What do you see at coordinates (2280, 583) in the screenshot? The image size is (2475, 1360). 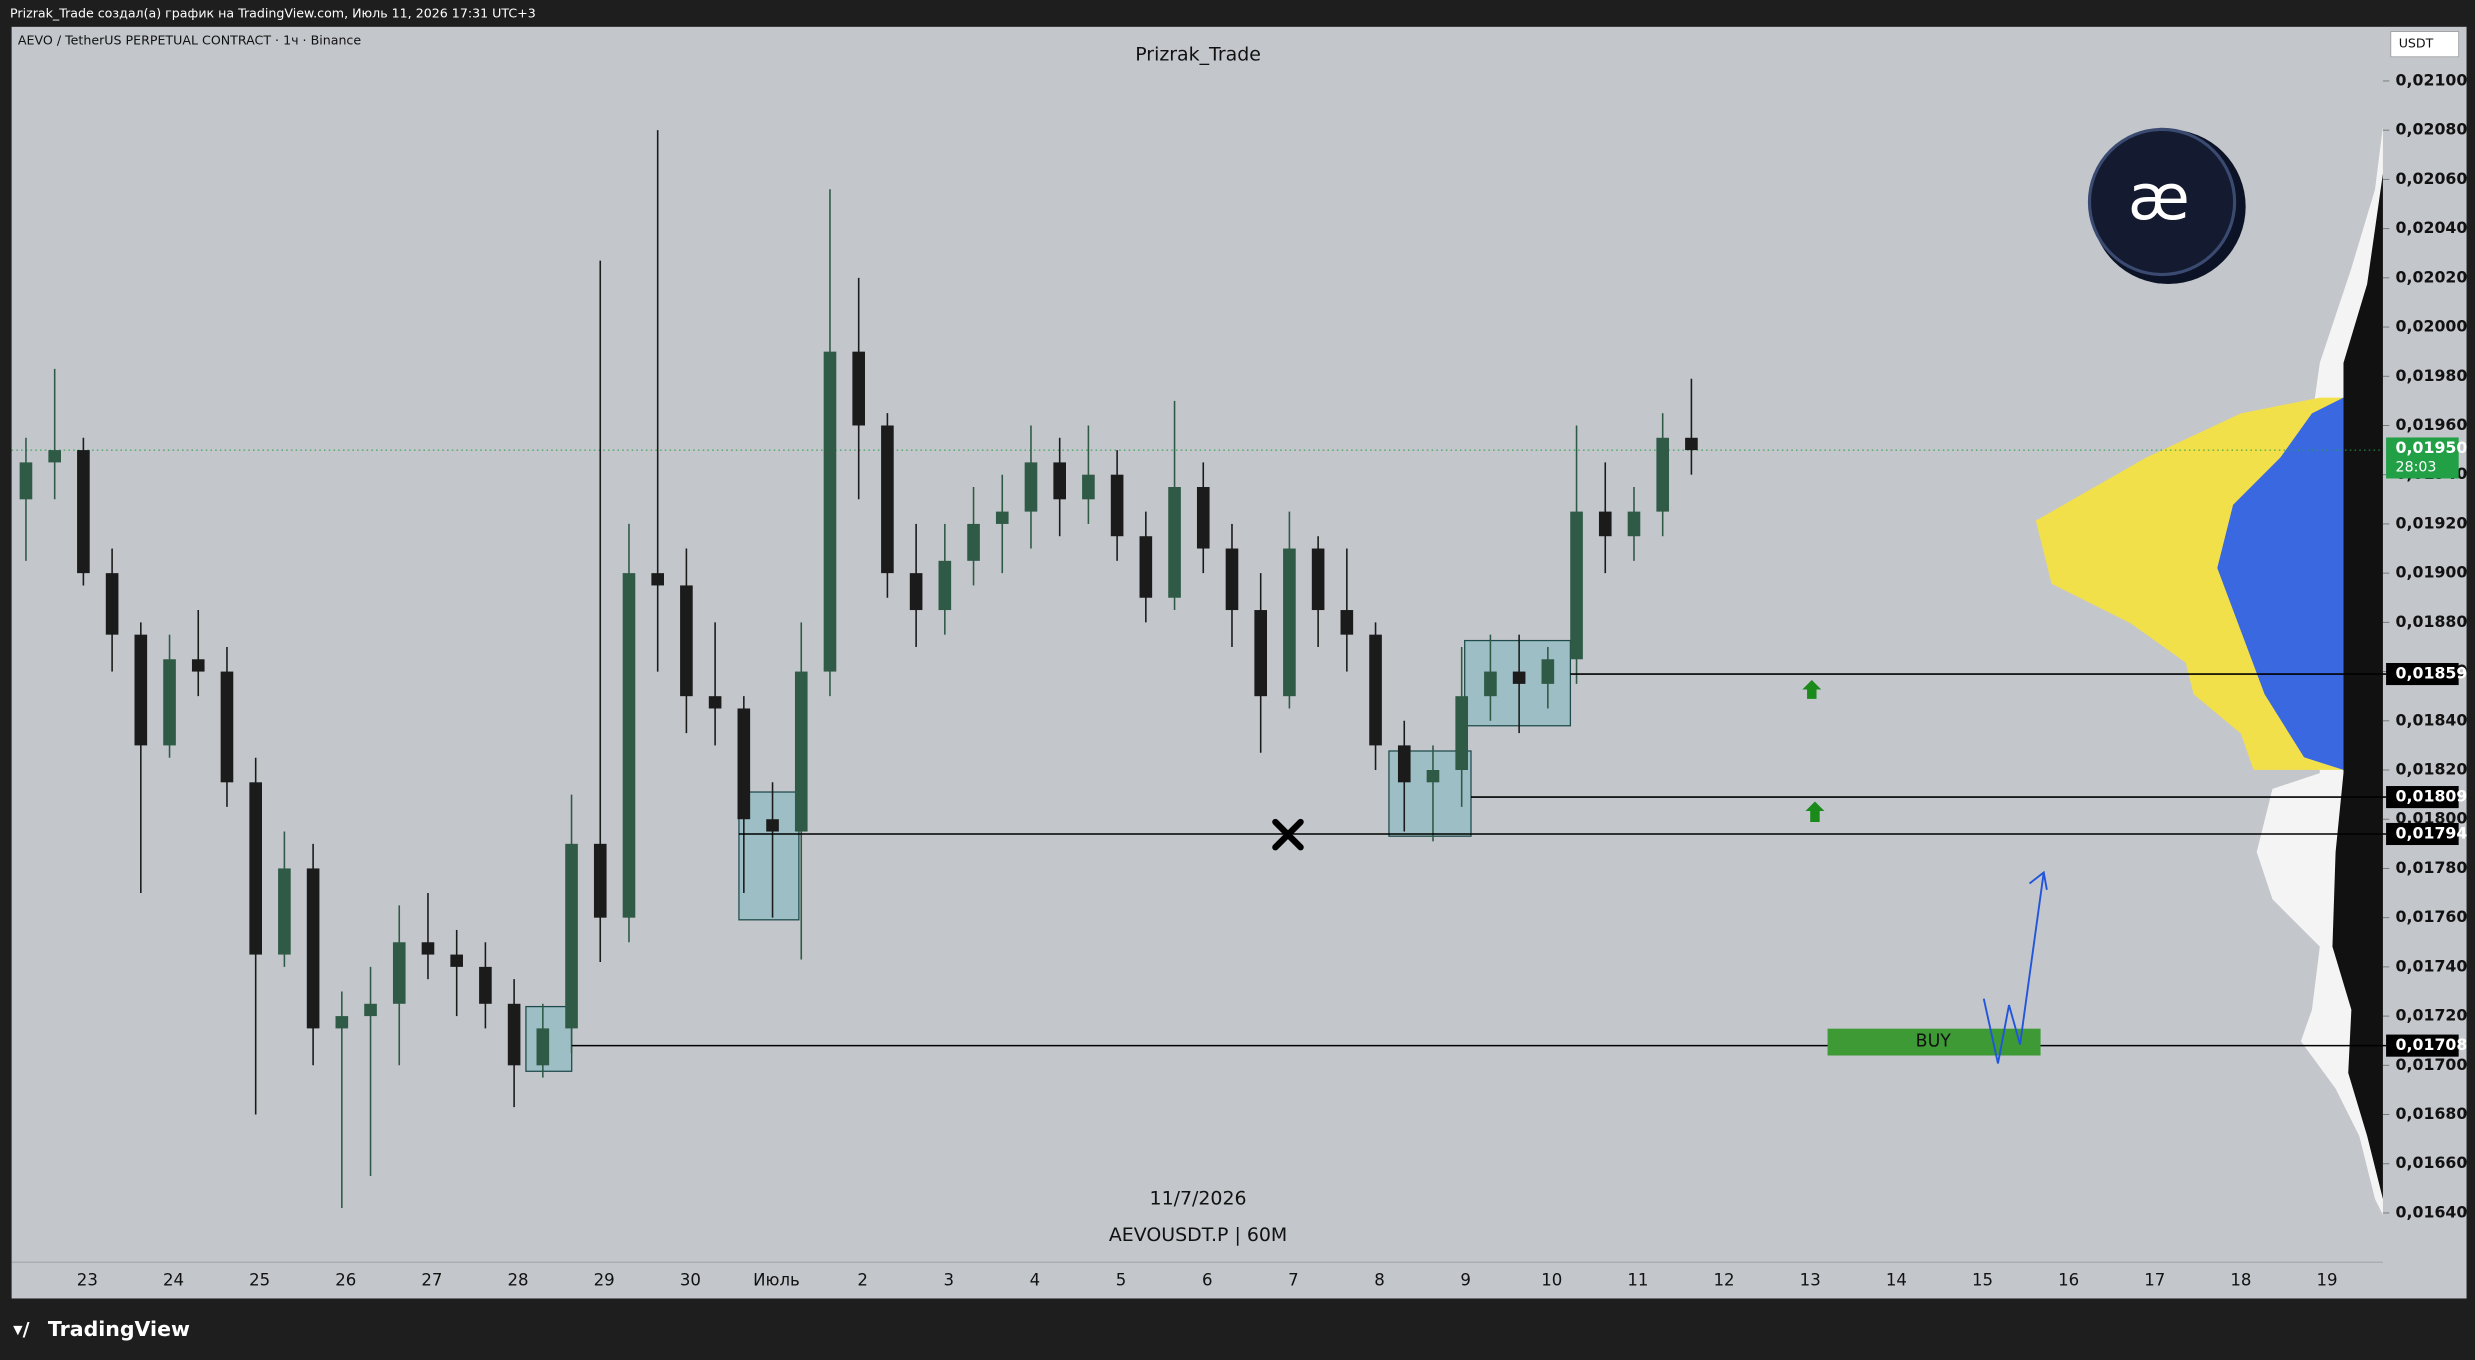 I see `volume-profile-blue` at bounding box center [2280, 583].